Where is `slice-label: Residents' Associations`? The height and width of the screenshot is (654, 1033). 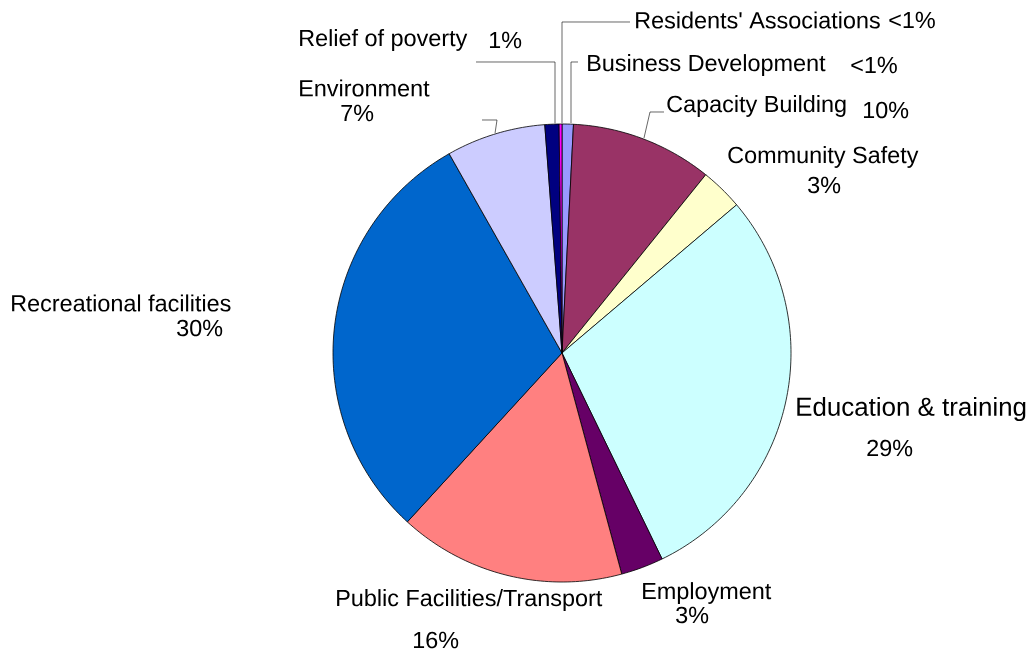
slice-label: Residents' Associations is located at coordinates (758, 20).